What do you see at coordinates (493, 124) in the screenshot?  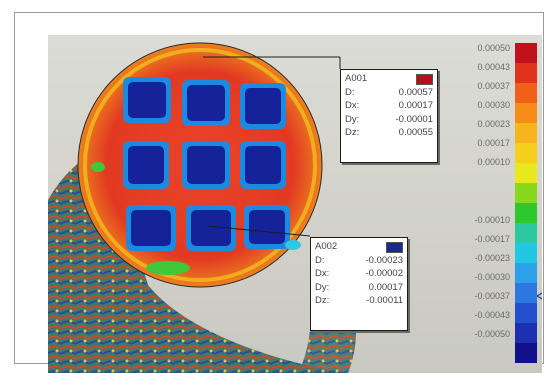 I see `legend-label: 0.00023` at bounding box center [493, 124].